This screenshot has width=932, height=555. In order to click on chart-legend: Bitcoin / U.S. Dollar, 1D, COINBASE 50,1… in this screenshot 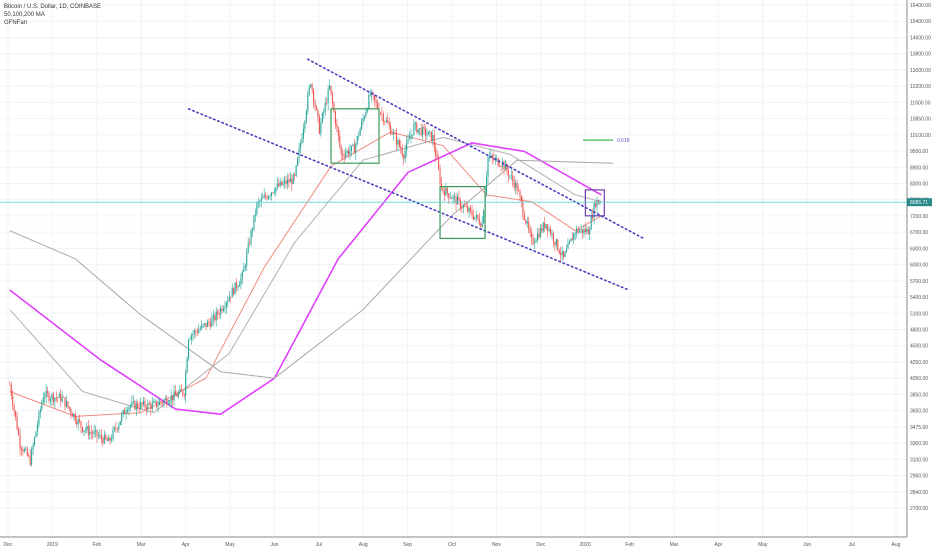, I will do `click(52, 15)`.